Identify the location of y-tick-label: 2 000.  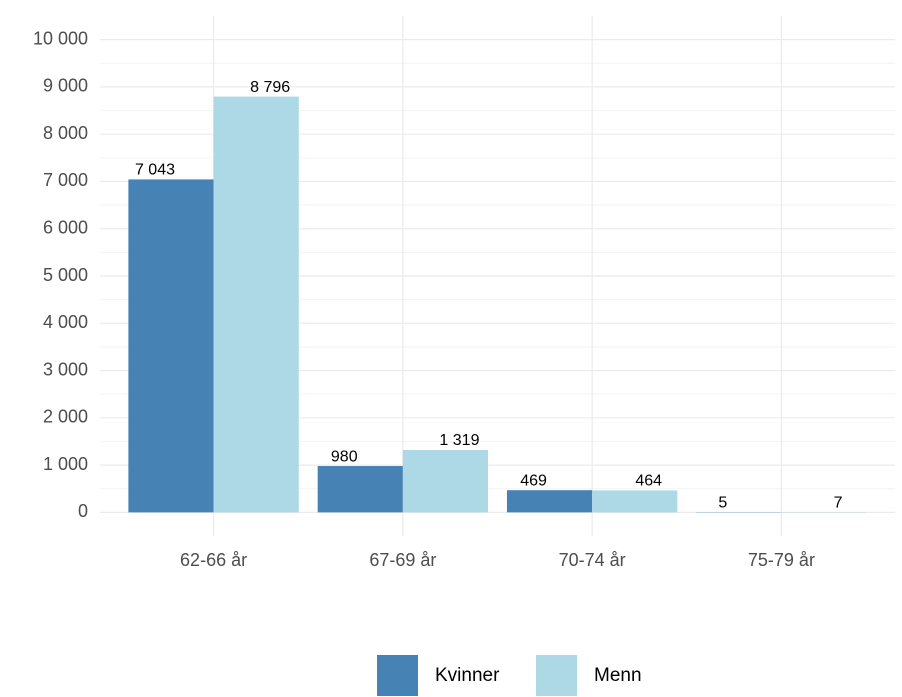
(65, 417).